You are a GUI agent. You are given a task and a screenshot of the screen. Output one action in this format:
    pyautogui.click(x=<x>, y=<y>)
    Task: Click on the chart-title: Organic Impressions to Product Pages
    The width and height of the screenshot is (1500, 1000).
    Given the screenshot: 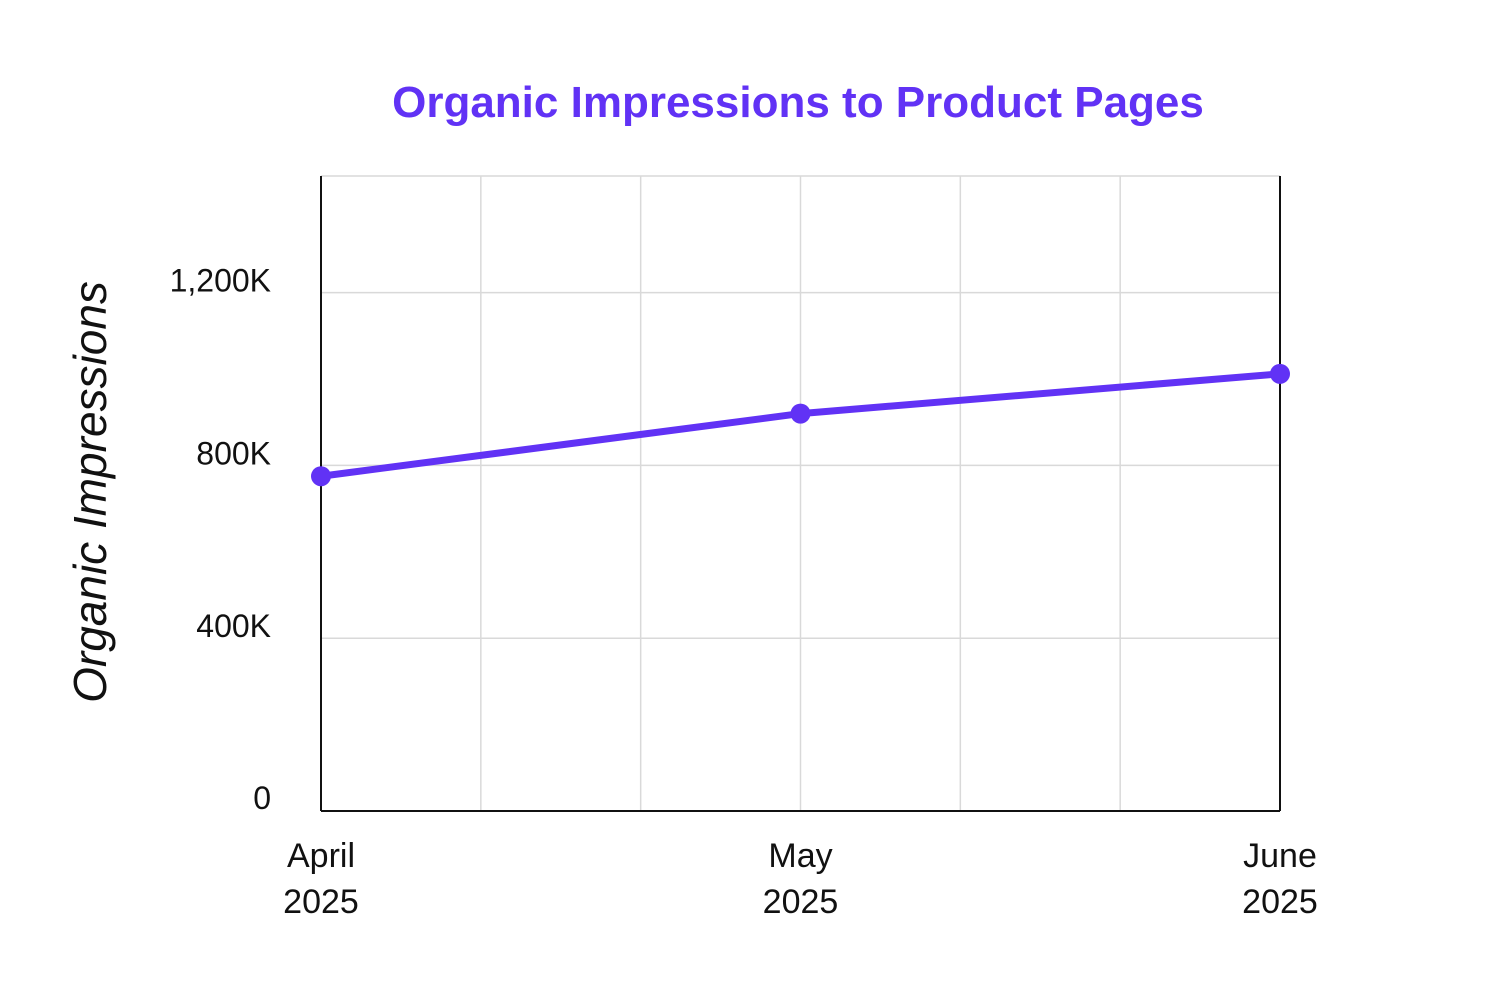 What is the action you would take?
    pyautogui.click(x=798, y=102)
    